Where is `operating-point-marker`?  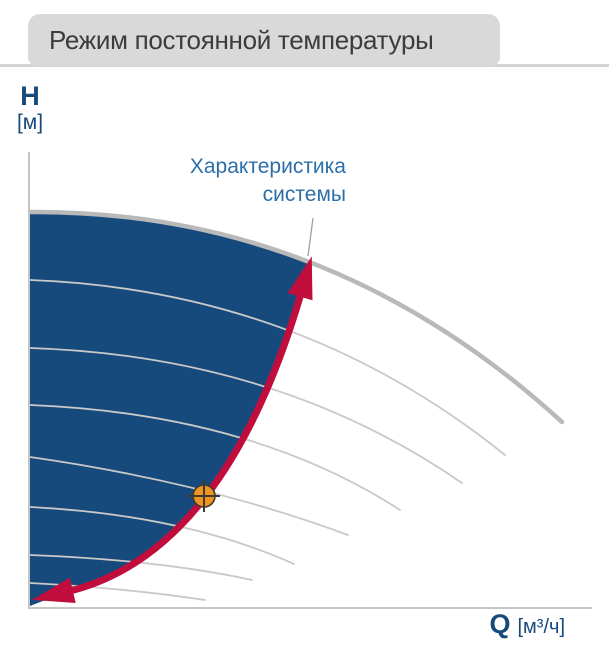
operating-point-marker is located at coordinates (204, 496).